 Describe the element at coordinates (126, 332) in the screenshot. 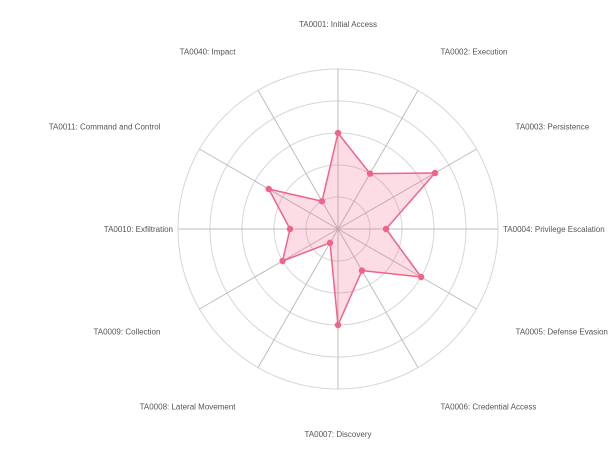

I see `axis-label: TA0009: Collection` at that location.